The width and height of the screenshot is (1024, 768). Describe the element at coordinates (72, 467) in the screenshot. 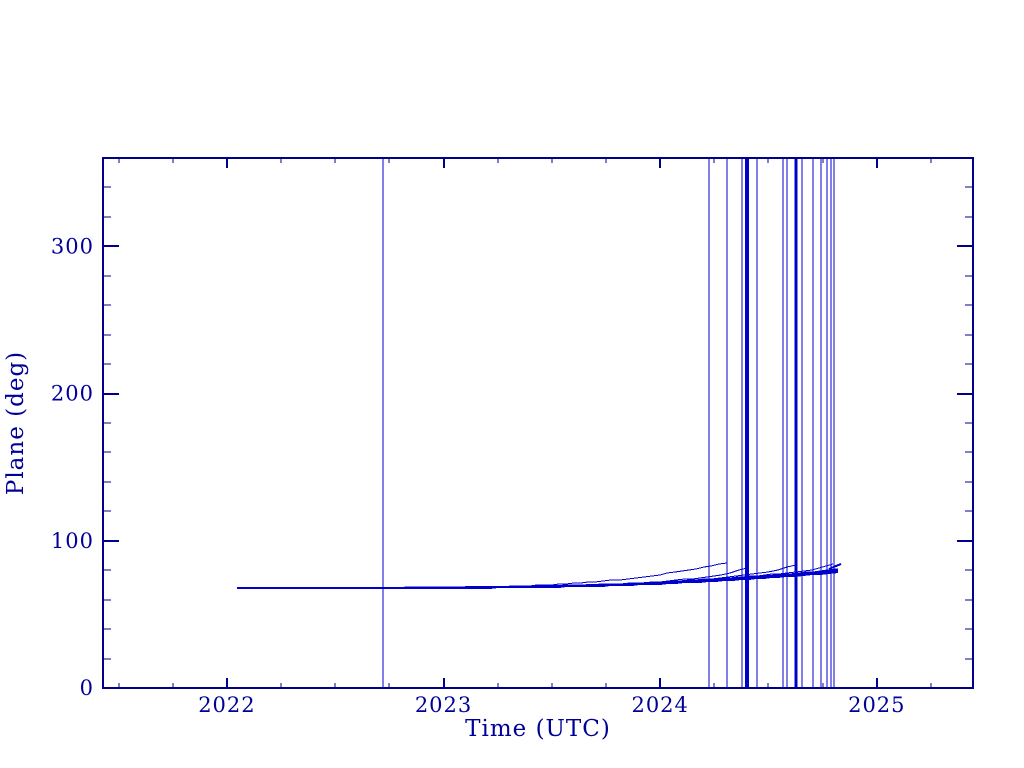

I see `y-tick-labels: 0 100 200 300` at that location.